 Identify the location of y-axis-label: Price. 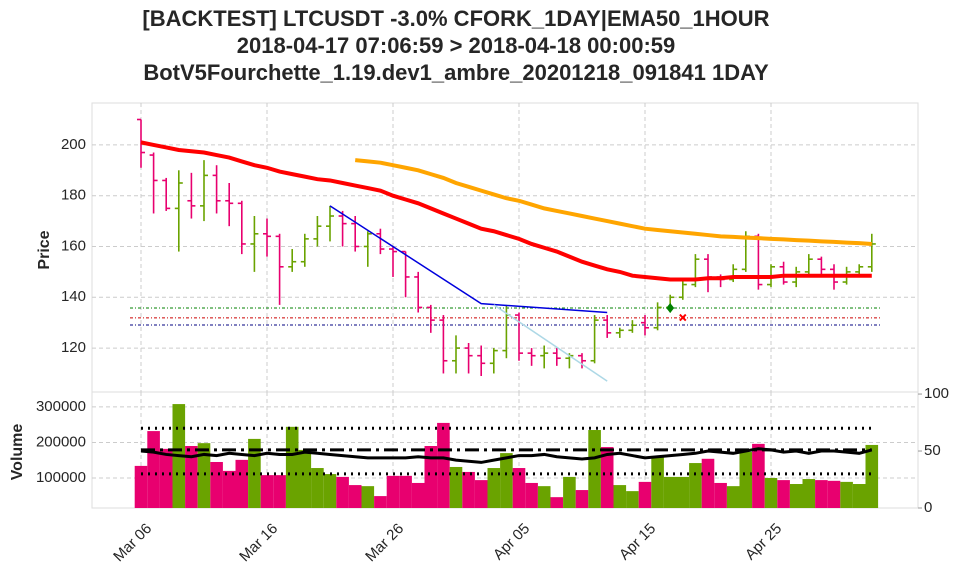
(44, 249).